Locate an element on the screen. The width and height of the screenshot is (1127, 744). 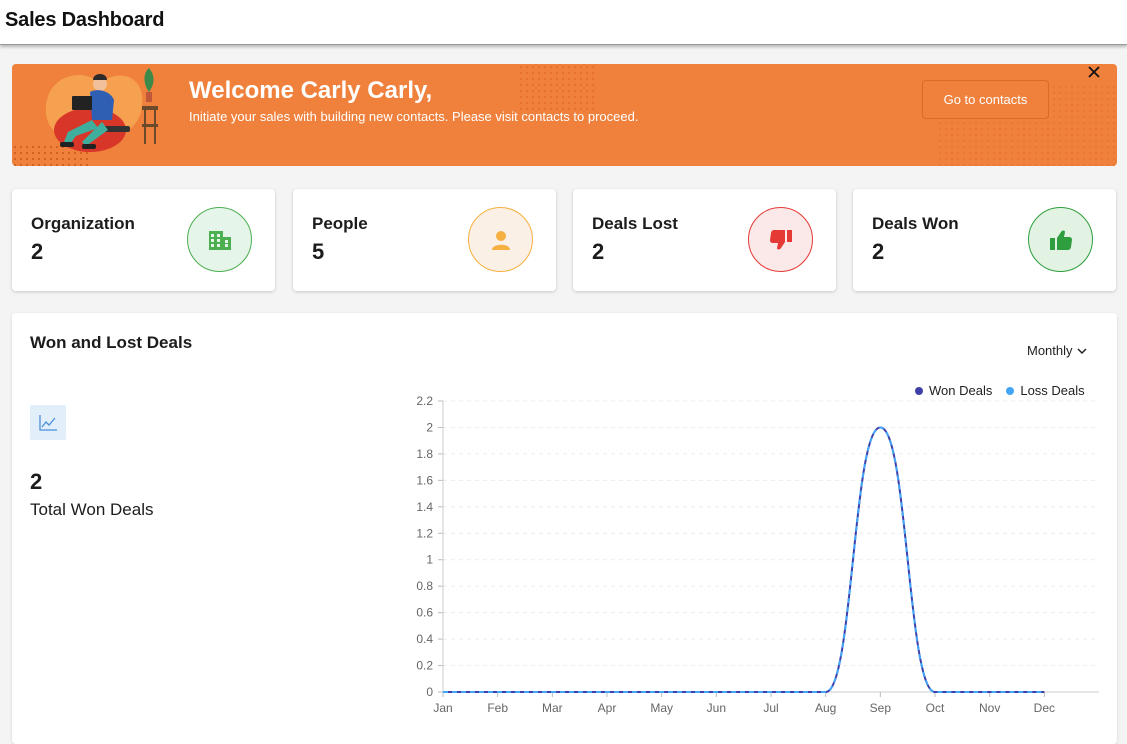
chevron-down-icon is located at coordinates (1082, 350).